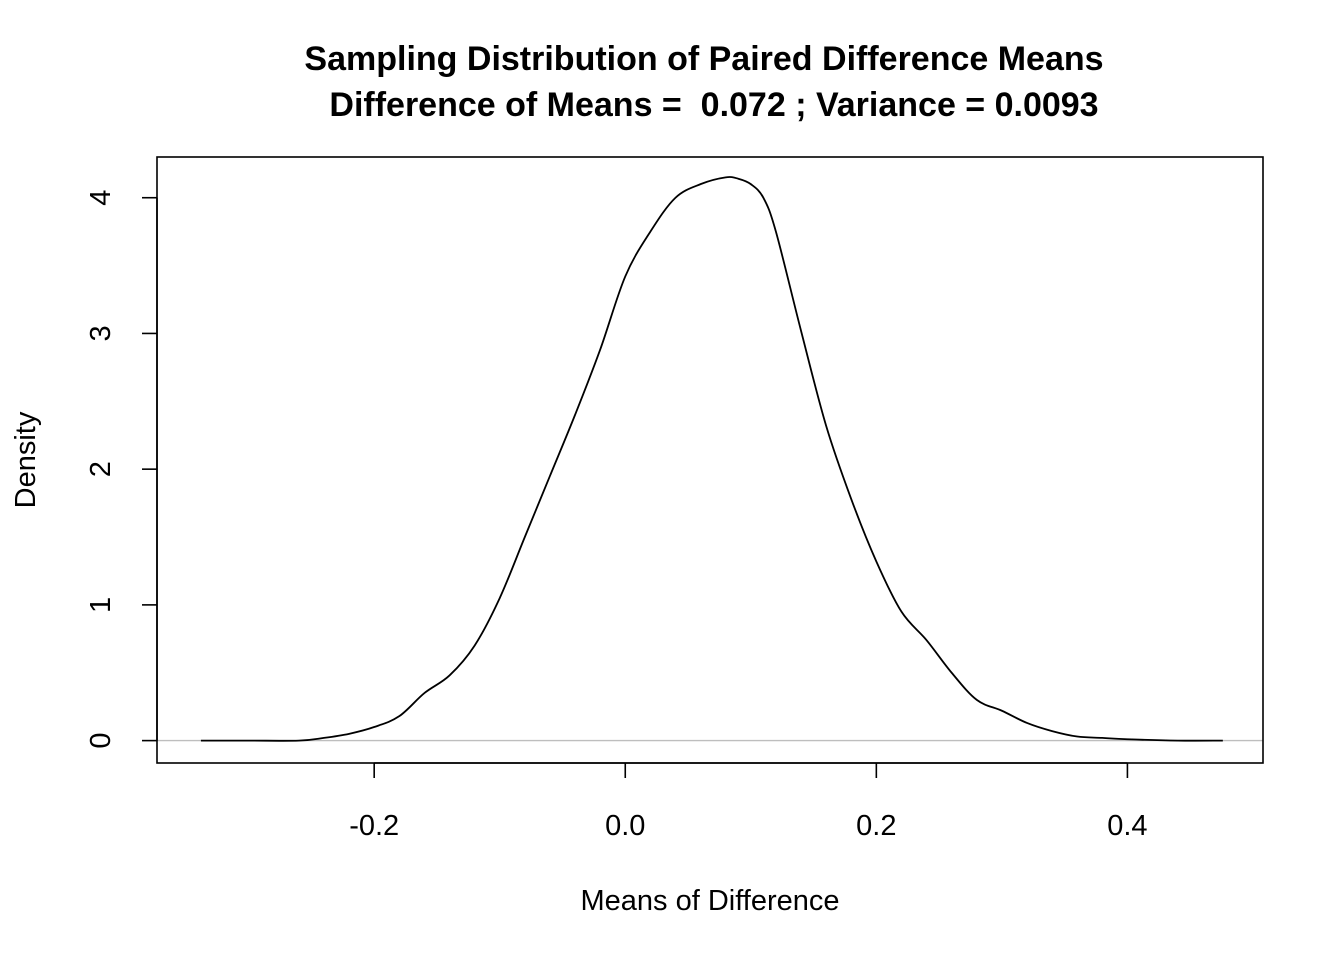  I want to click on y-tick-label: 3, so click(101, 333).